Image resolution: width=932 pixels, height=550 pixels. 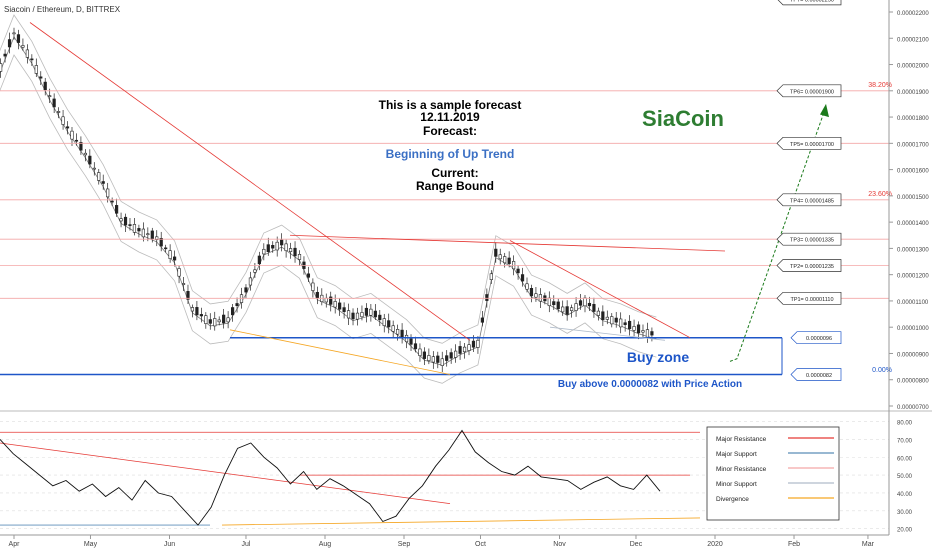 I want to click on price-tick-label: 0.00001500, so click(x=913, y=198).